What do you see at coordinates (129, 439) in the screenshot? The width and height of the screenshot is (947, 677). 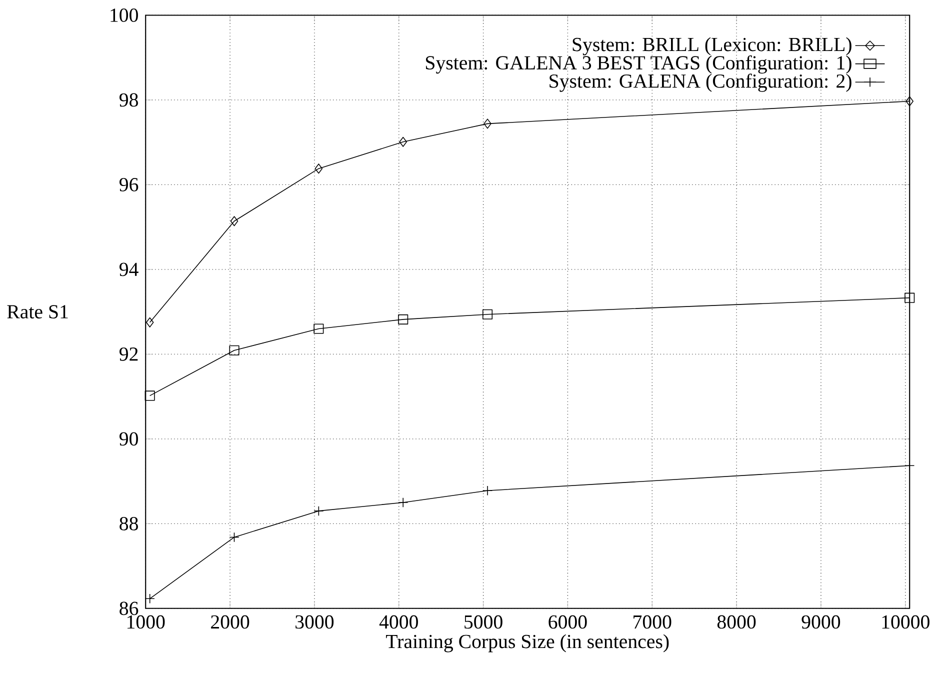 I see `y-tick-label: 90` at bounding box center [129, 439].